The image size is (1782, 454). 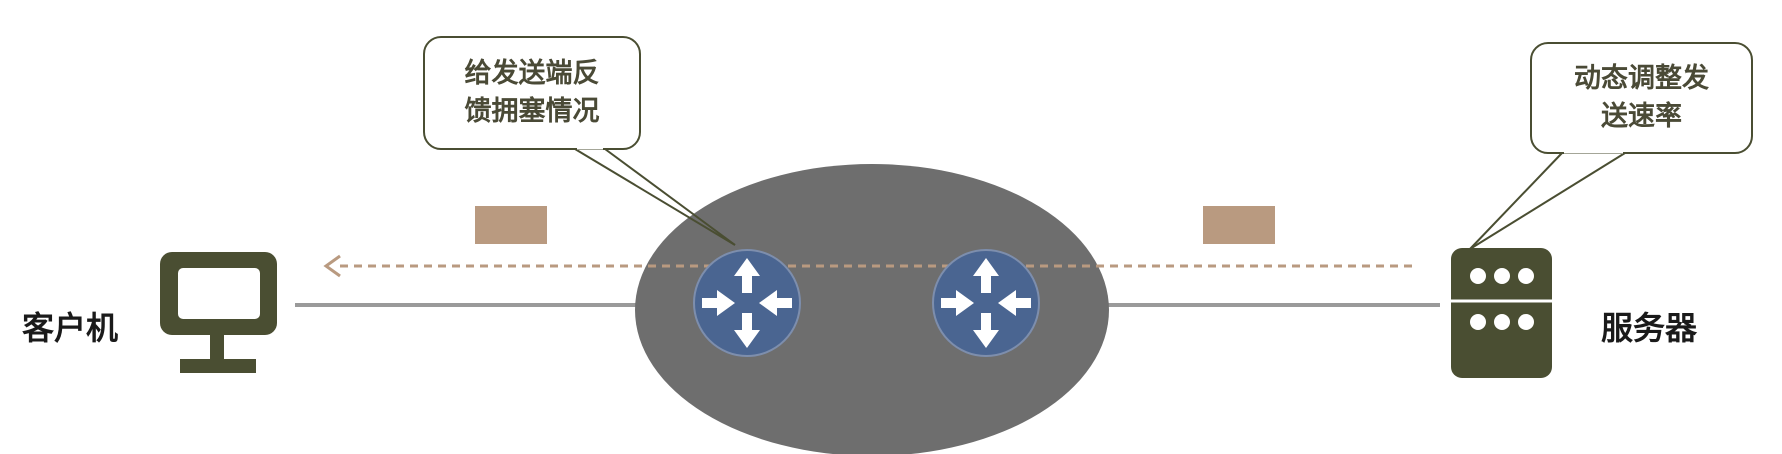 I want to click on packet-right, so click(x=1239, y=225).